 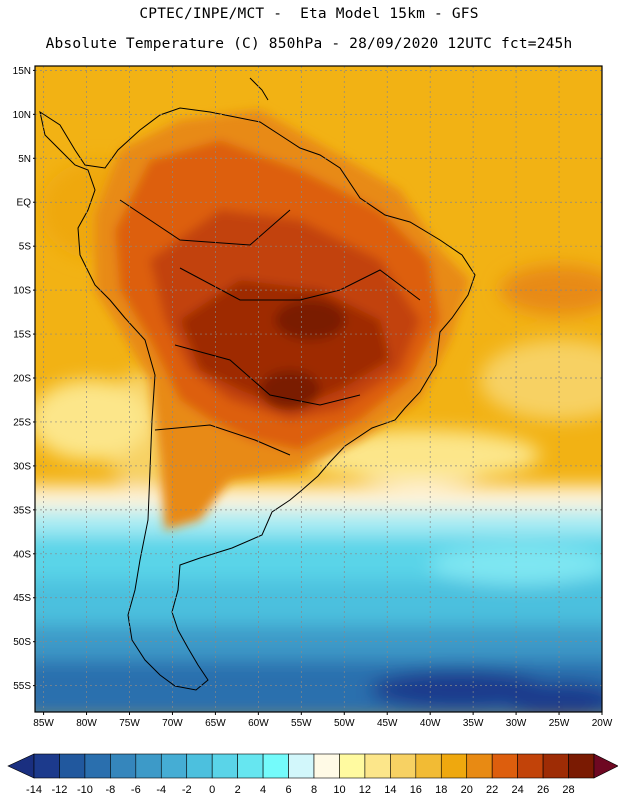 What do you see at coordinates (22, 598) in the screenshot?
I see `lat-tick-label: 45S` at bounding box center [22, 598].